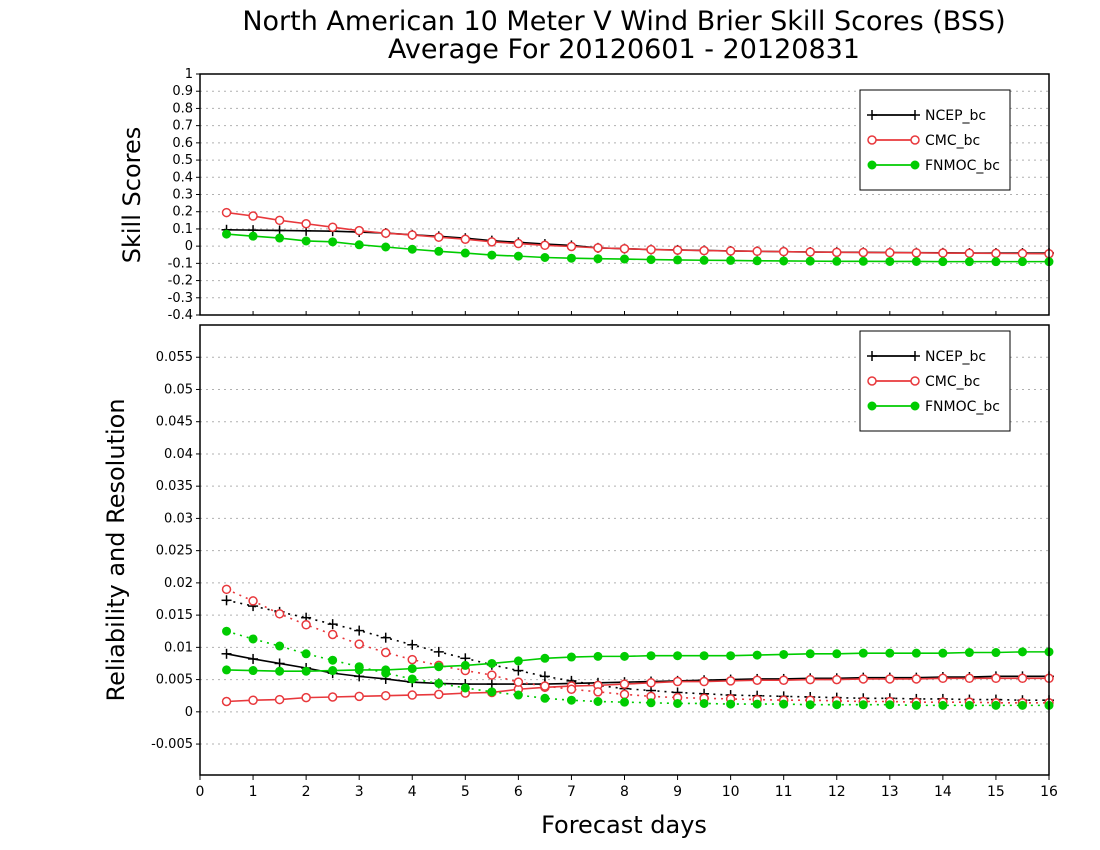 The image size is (1100, 850). Describe the element at coordinates (182, 108) in the screenshot. I see `top-y-tick-label: 0.8` at that location.